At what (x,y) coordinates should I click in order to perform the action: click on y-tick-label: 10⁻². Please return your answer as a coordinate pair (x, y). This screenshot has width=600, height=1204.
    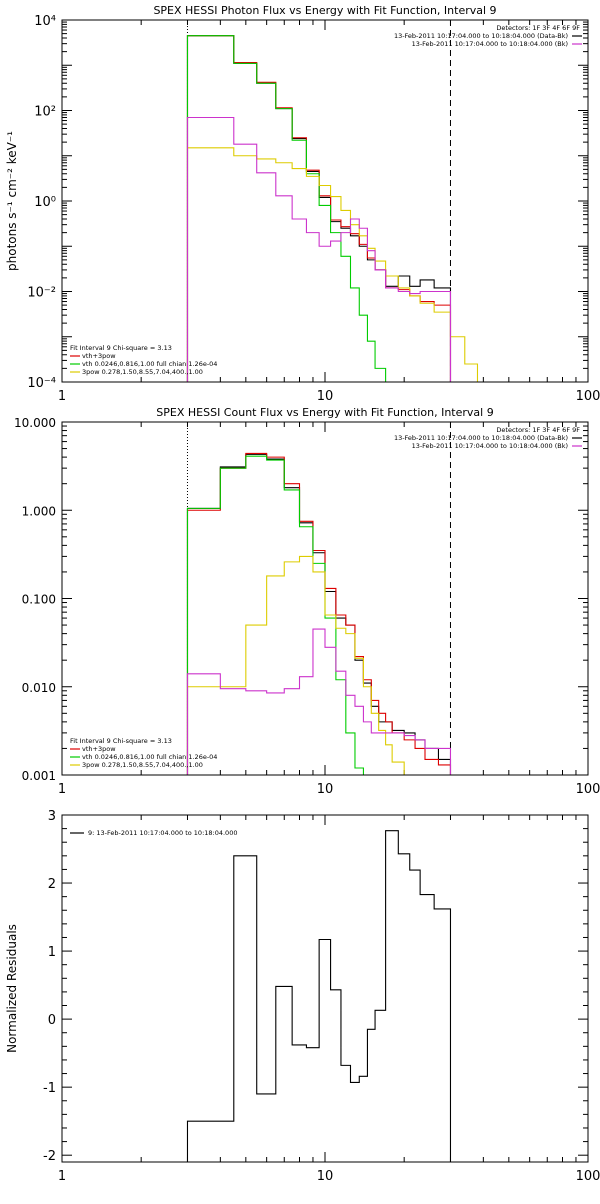
    Looking at the image, I should click on (41, 293).